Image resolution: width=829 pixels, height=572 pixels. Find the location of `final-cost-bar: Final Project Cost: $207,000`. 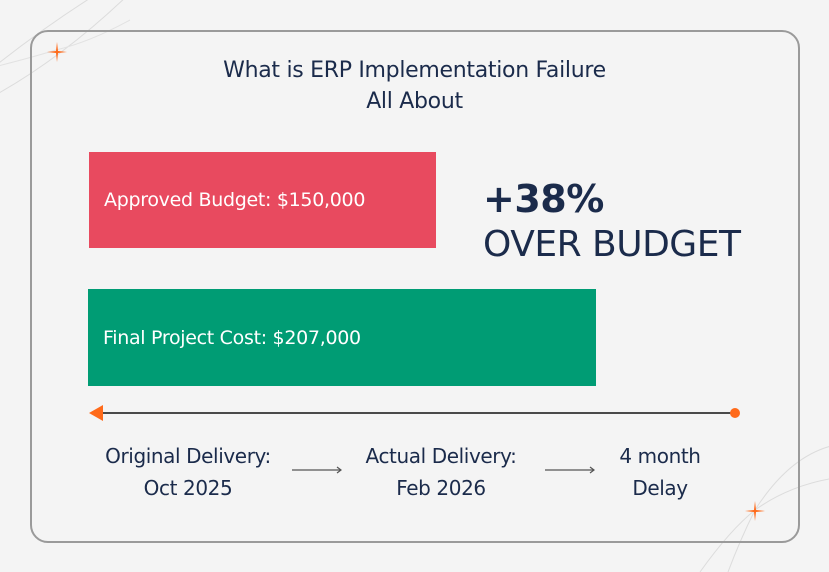

final-cost-bar: Final Project Cost: $207,000 is located at coordinates (342, 337).